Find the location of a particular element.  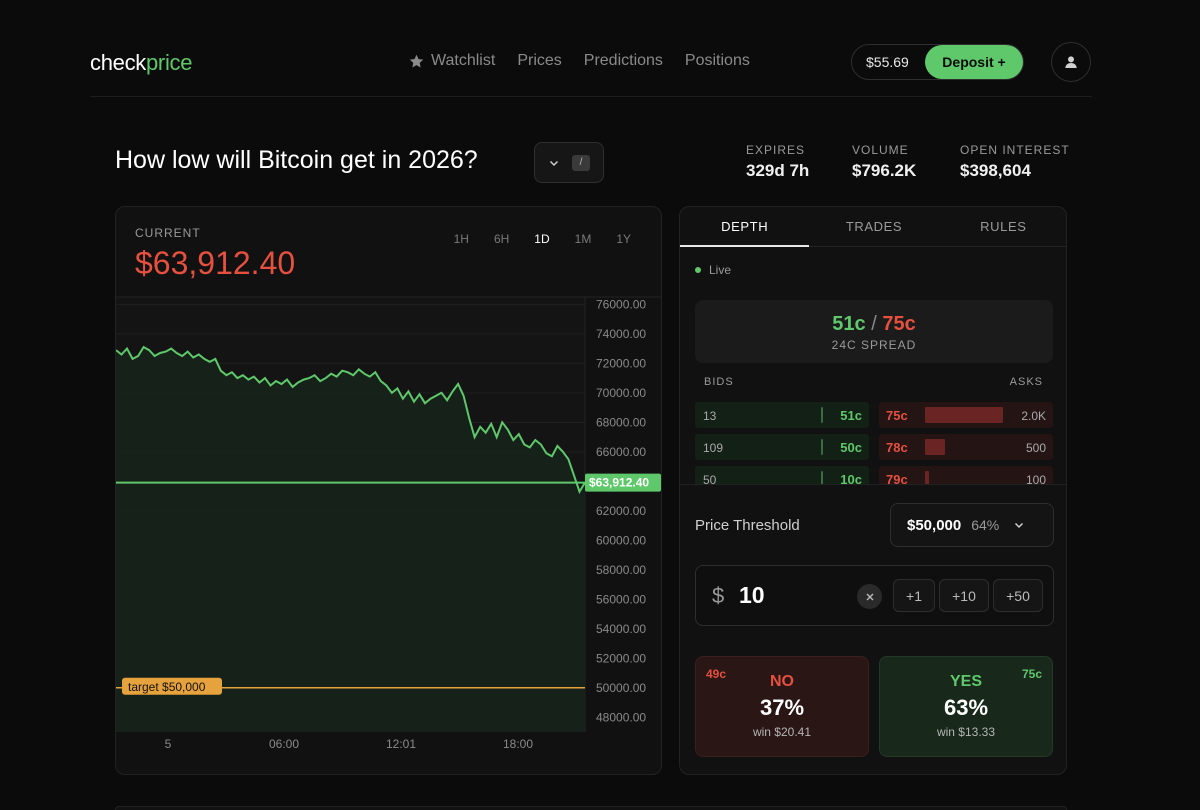

y-tick-label: 52000.00 is located at coordinates (621, 658).